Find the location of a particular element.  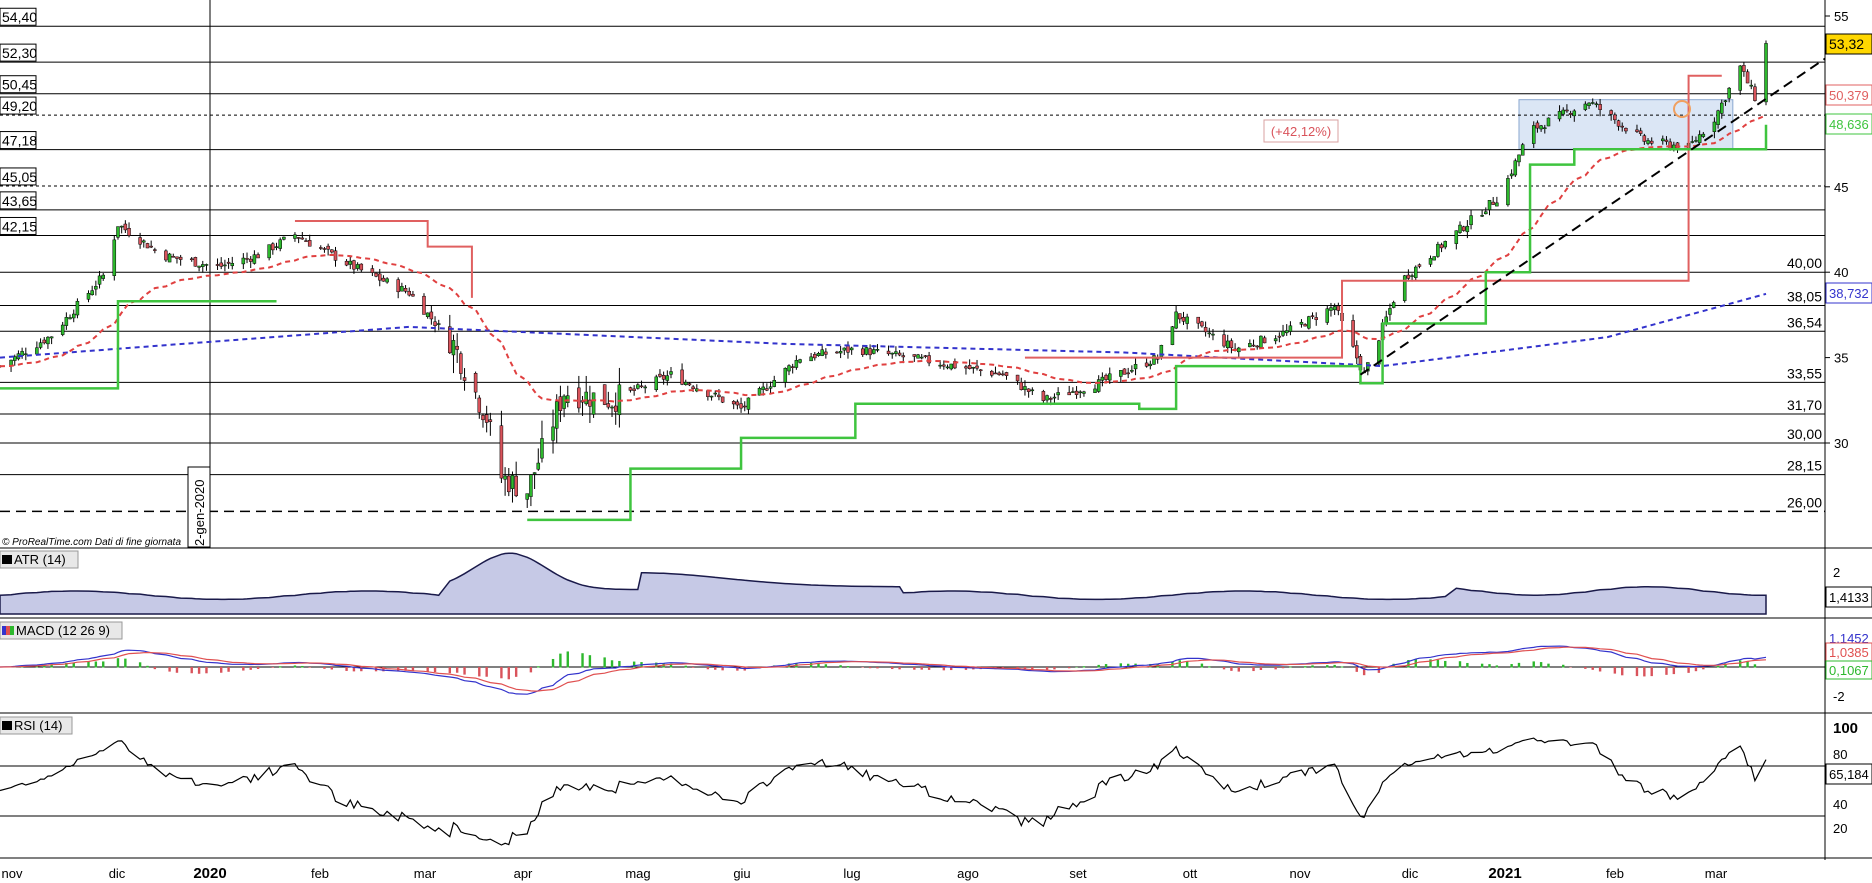

macd-line-badge: 1,1452 is located at coordinates (1849, 638).